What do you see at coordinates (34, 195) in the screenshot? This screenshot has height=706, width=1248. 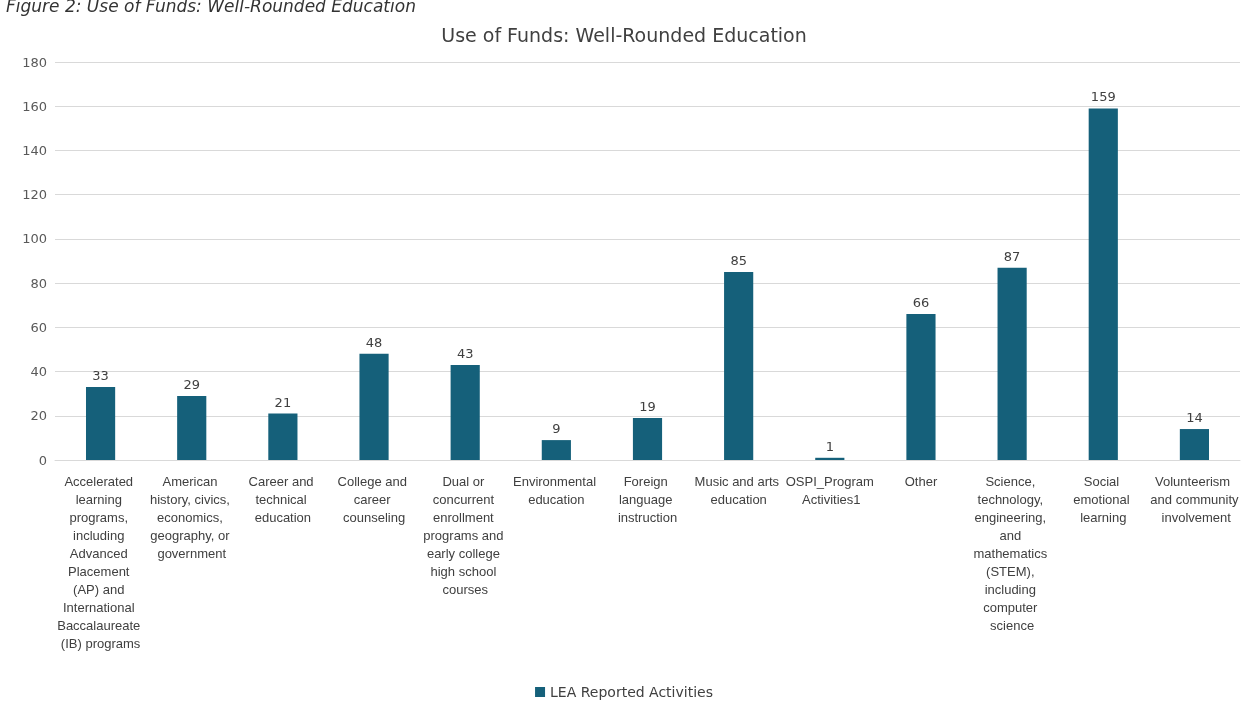 I see `y-tick-label: 120` at bounding box center [34, 195].